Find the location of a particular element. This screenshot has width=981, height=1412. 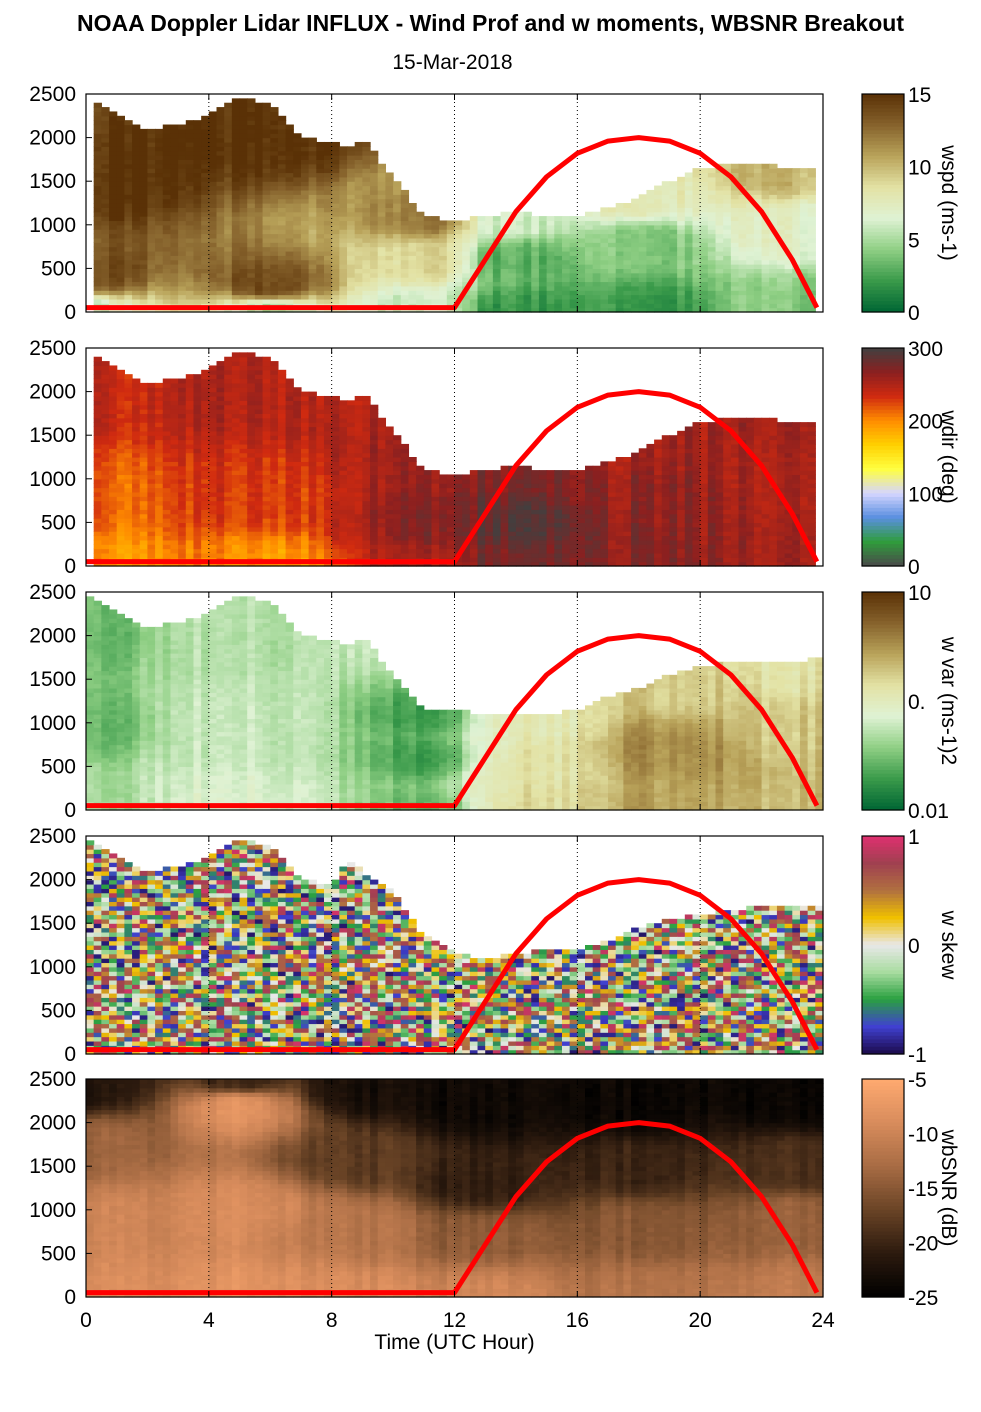

colorbar-swatch is located at coordinates (883, 103).